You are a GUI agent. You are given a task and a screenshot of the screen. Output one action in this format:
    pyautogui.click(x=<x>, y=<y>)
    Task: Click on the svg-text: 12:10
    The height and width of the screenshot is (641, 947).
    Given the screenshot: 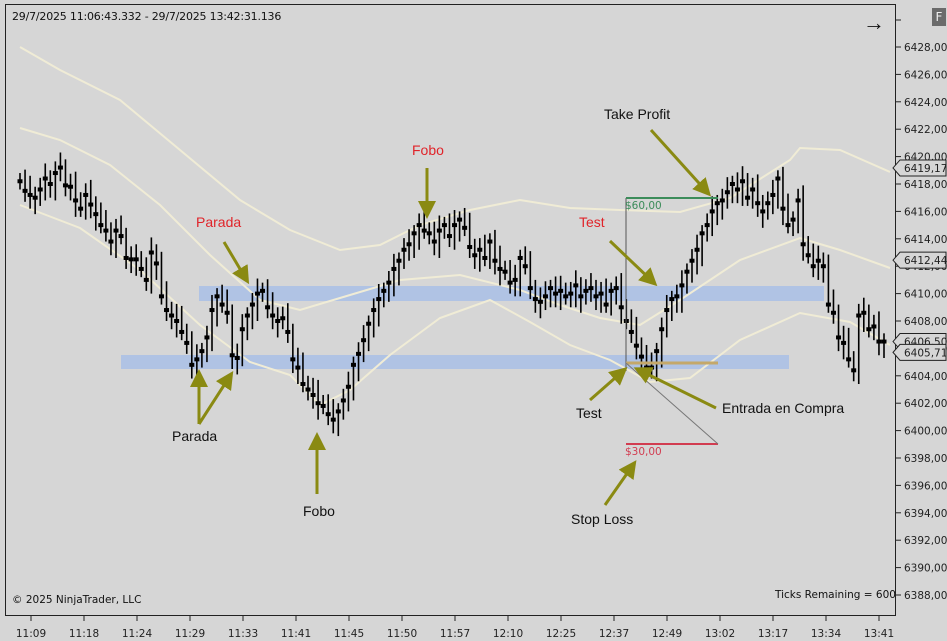 What is the action you would take?
    pyautogui.click(x=508, y=634)
    